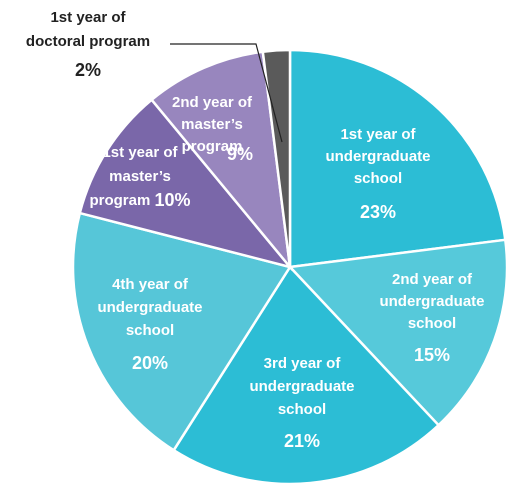 The image size is (506, 485). Describe the element at coordinates (378, 212) in the screenshot. I see `value-label: 23%` at that location.